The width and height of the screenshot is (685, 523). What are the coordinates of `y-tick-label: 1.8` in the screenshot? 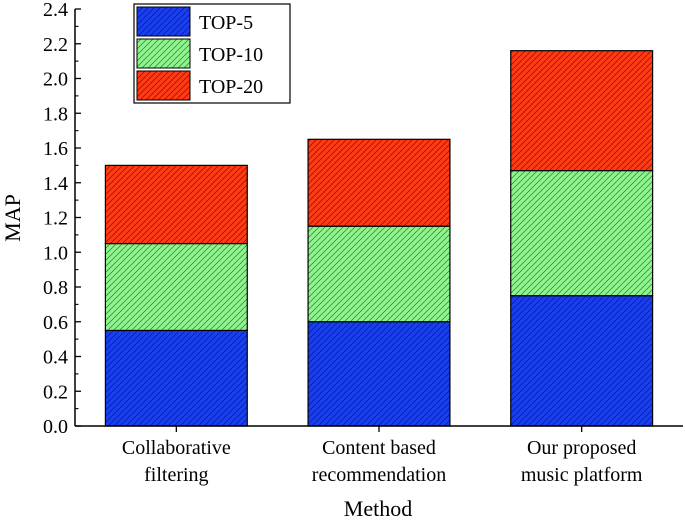 It's located at (55, 114).